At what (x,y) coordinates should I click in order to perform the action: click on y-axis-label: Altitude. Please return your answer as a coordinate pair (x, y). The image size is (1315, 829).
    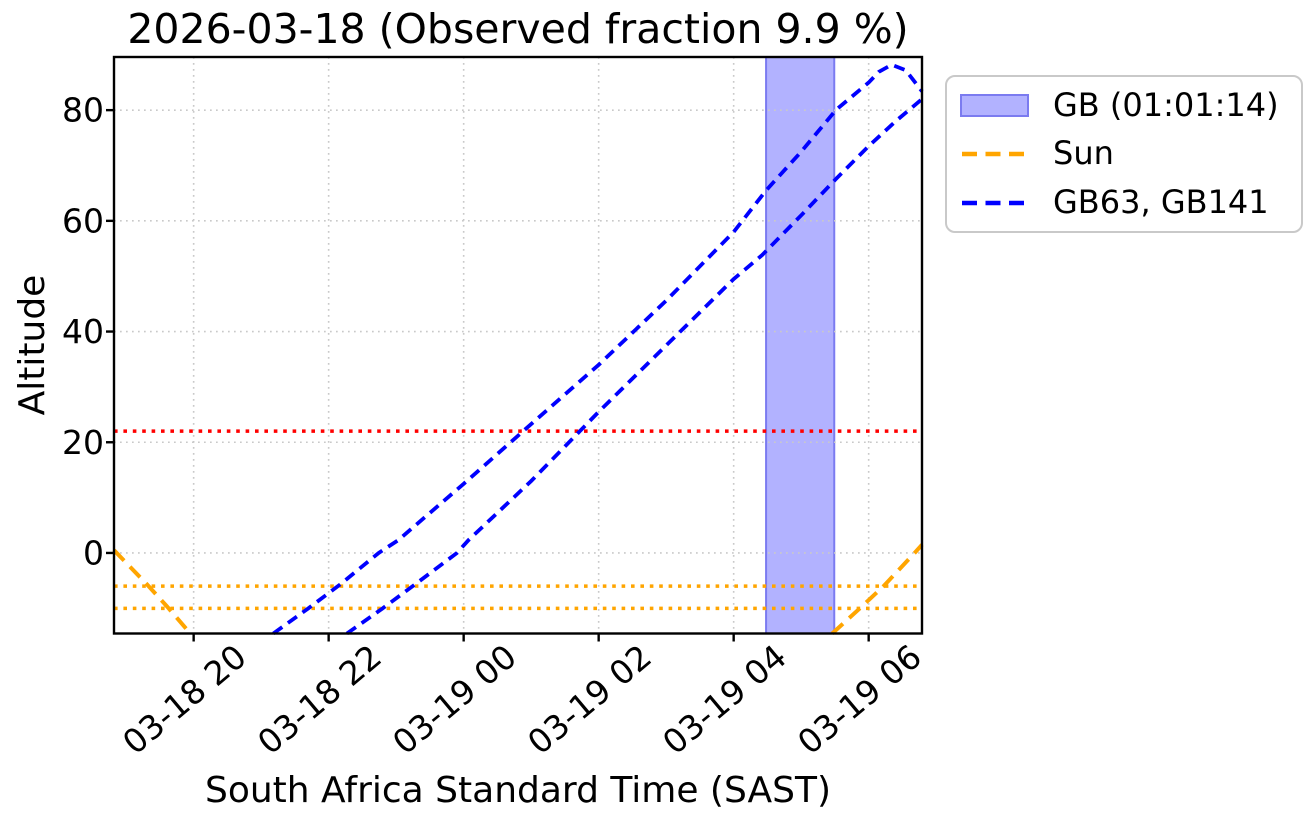
    Looking at the image, I should click on (32, 345).